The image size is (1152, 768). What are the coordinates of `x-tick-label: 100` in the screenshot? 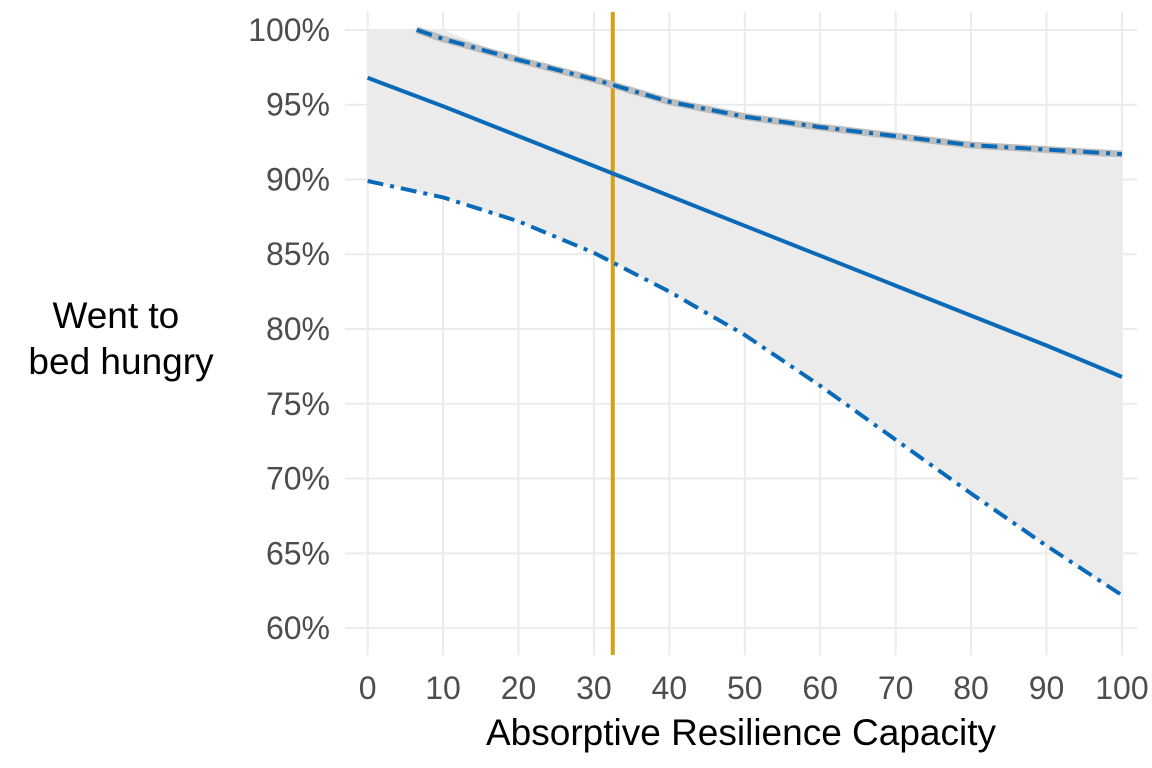 It's located at (1121, 688).